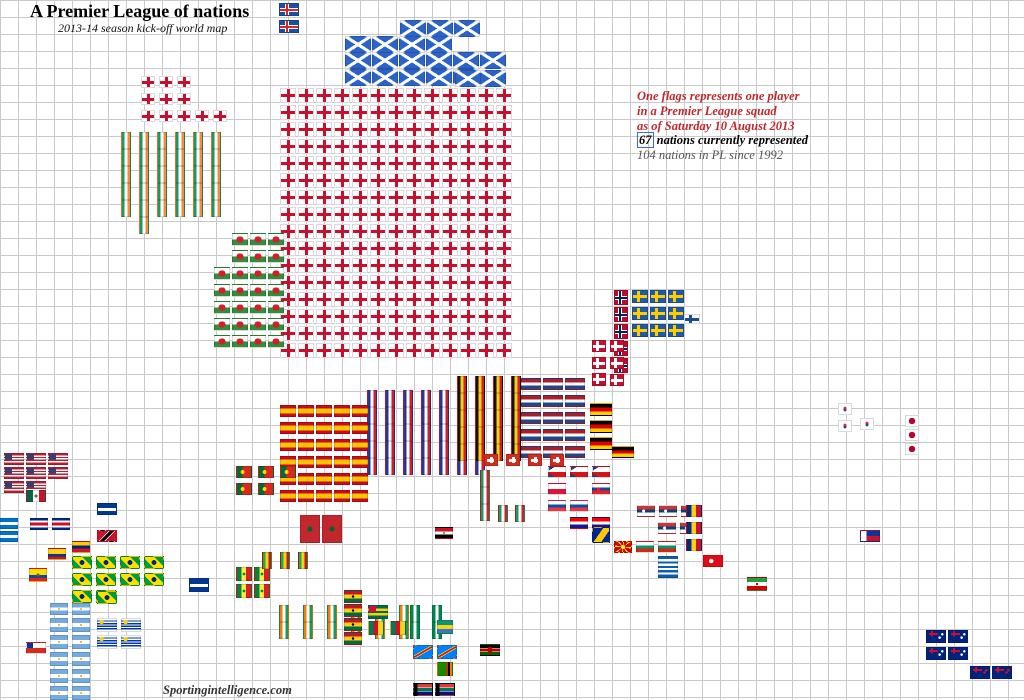 Image resolution: width=1024 pixels, height=700 pixels. I want to click on trinidad-flag-icon, so click(107, 536).